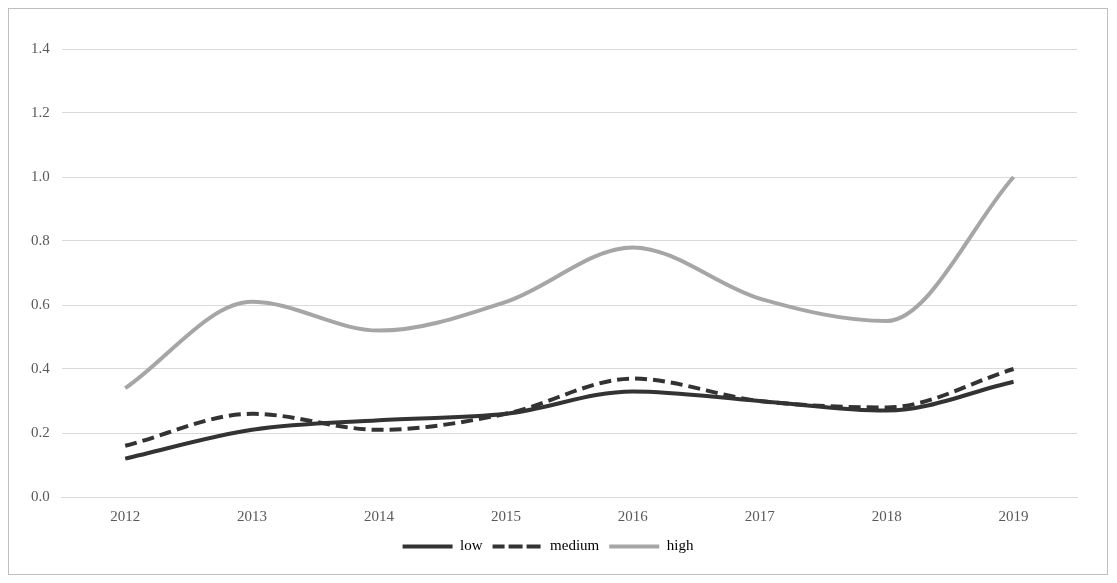 The image size is (1117, 583). I want to click on y-tick-label: 0.4, so click(41, 367).